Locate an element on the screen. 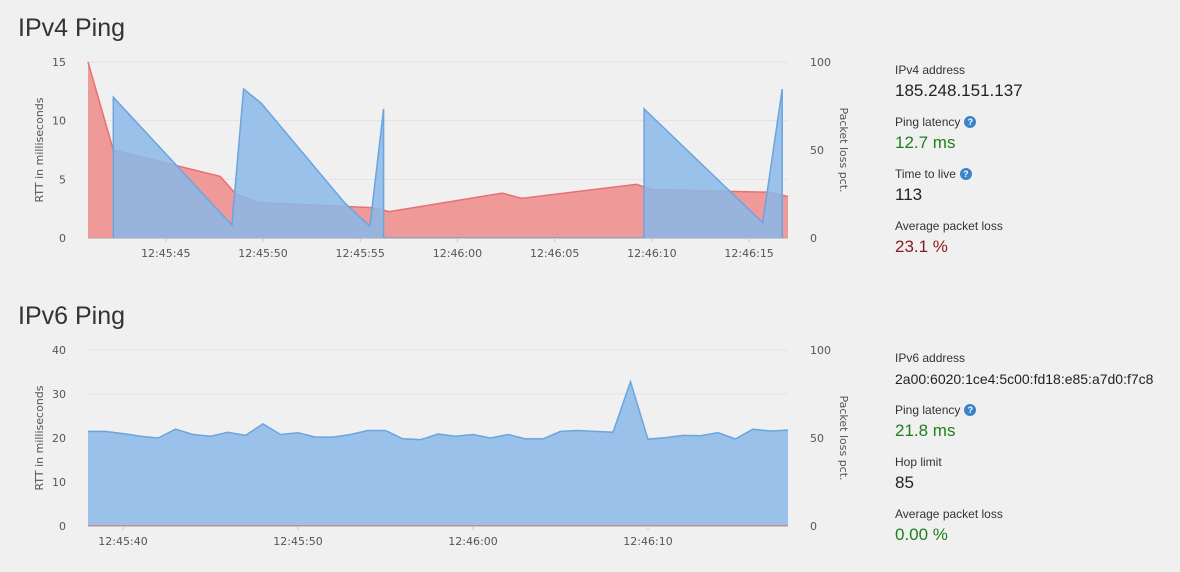 This screenshot has height=572, width=1180. ipv4-section-title: IPv4 Ping is located at coordinates (72, 28).